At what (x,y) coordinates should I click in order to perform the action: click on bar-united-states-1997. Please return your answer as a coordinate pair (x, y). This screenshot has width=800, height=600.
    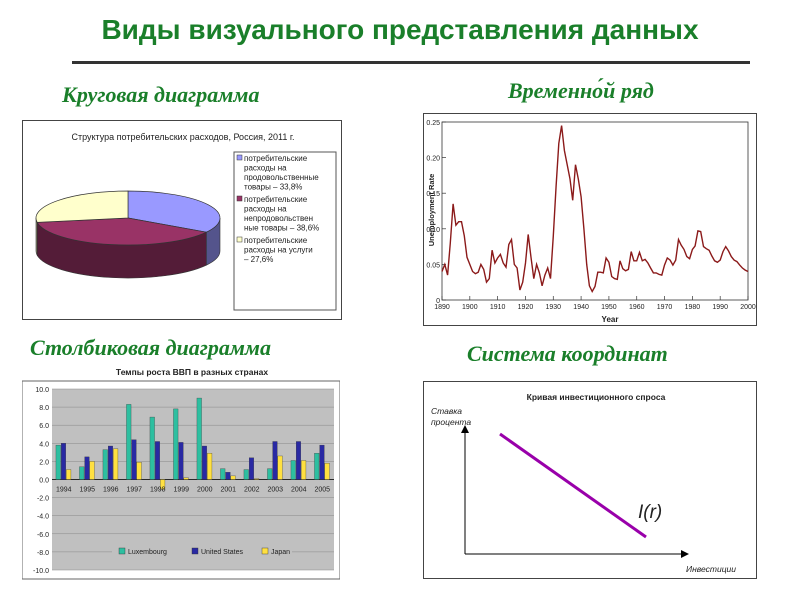
    Looking at the image, I should click on (134, 459).